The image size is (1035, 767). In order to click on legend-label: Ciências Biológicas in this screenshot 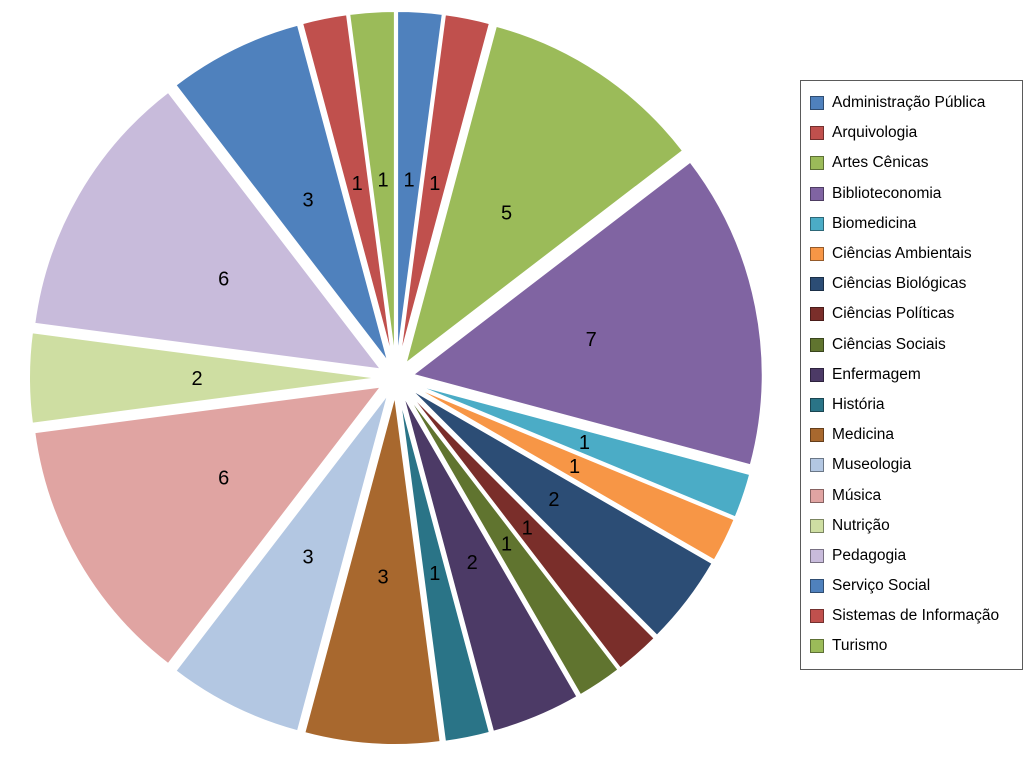, I will do `click(899, 284)`.